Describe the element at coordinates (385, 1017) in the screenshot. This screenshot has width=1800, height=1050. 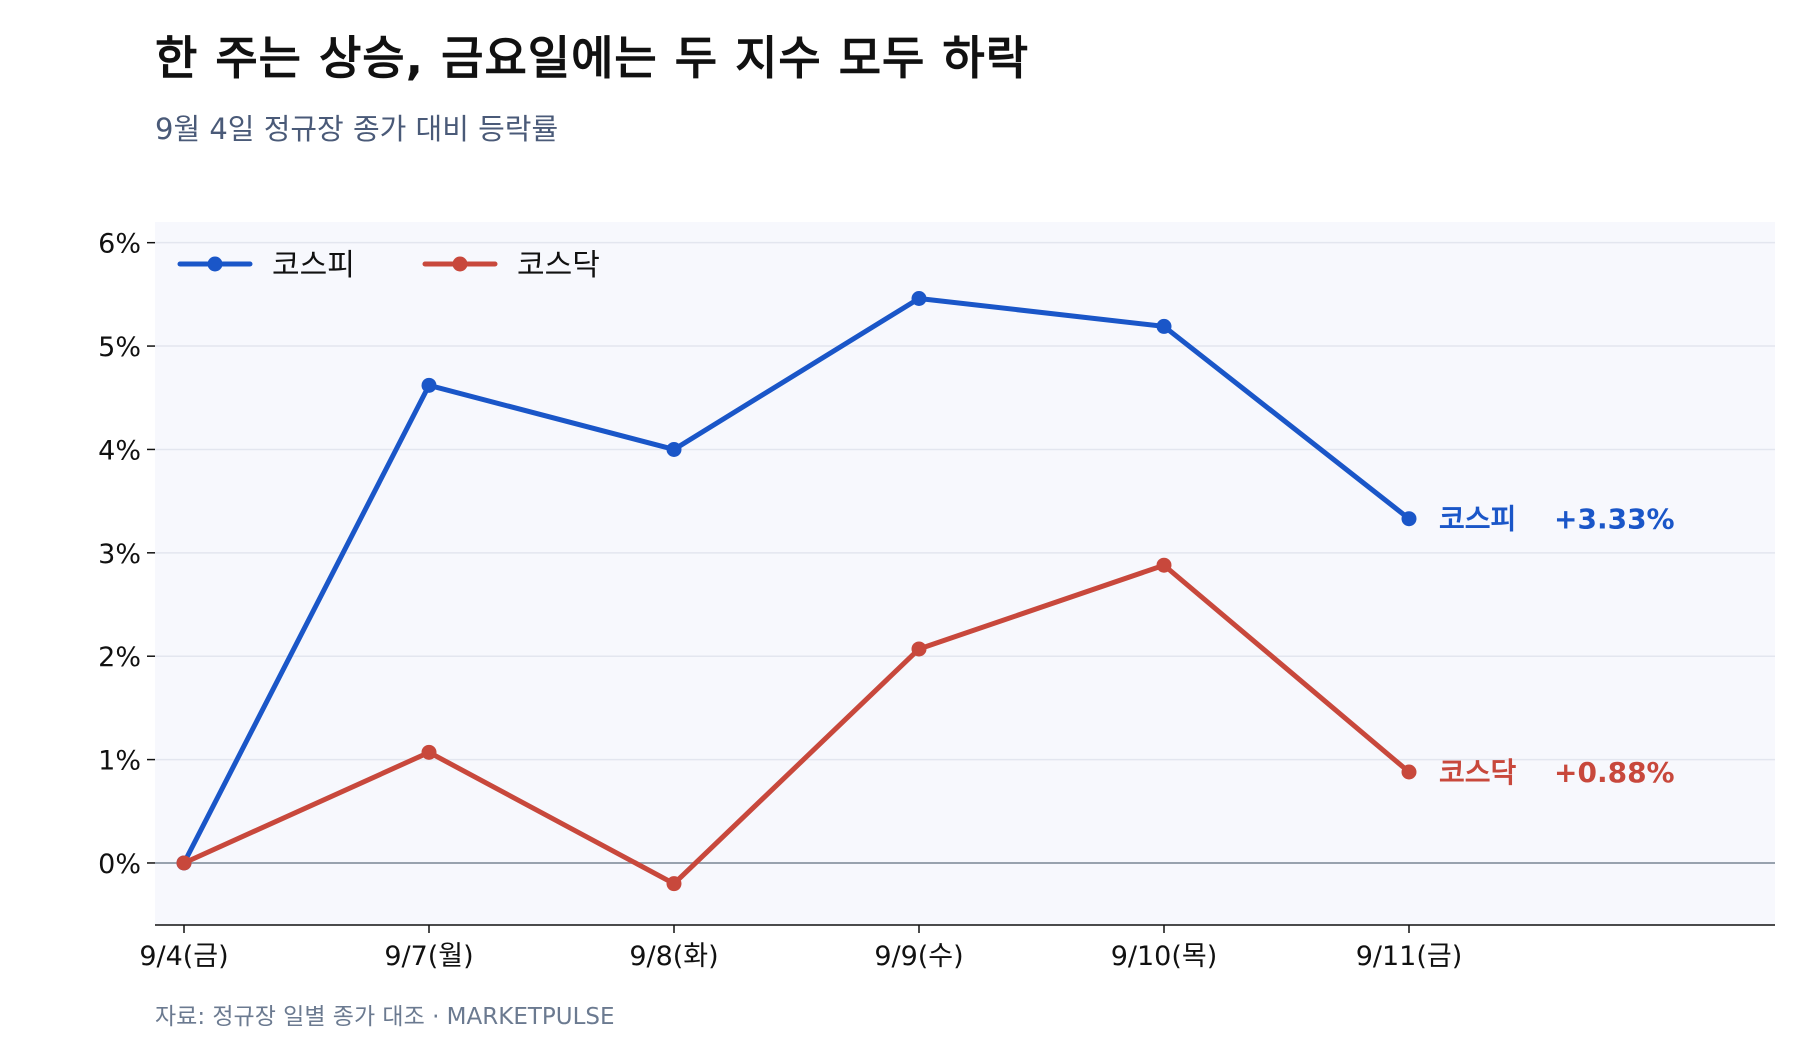
I see `source-note: 자료: 정규장 일별 종가 대조 · MARKETPULSE` at that location.